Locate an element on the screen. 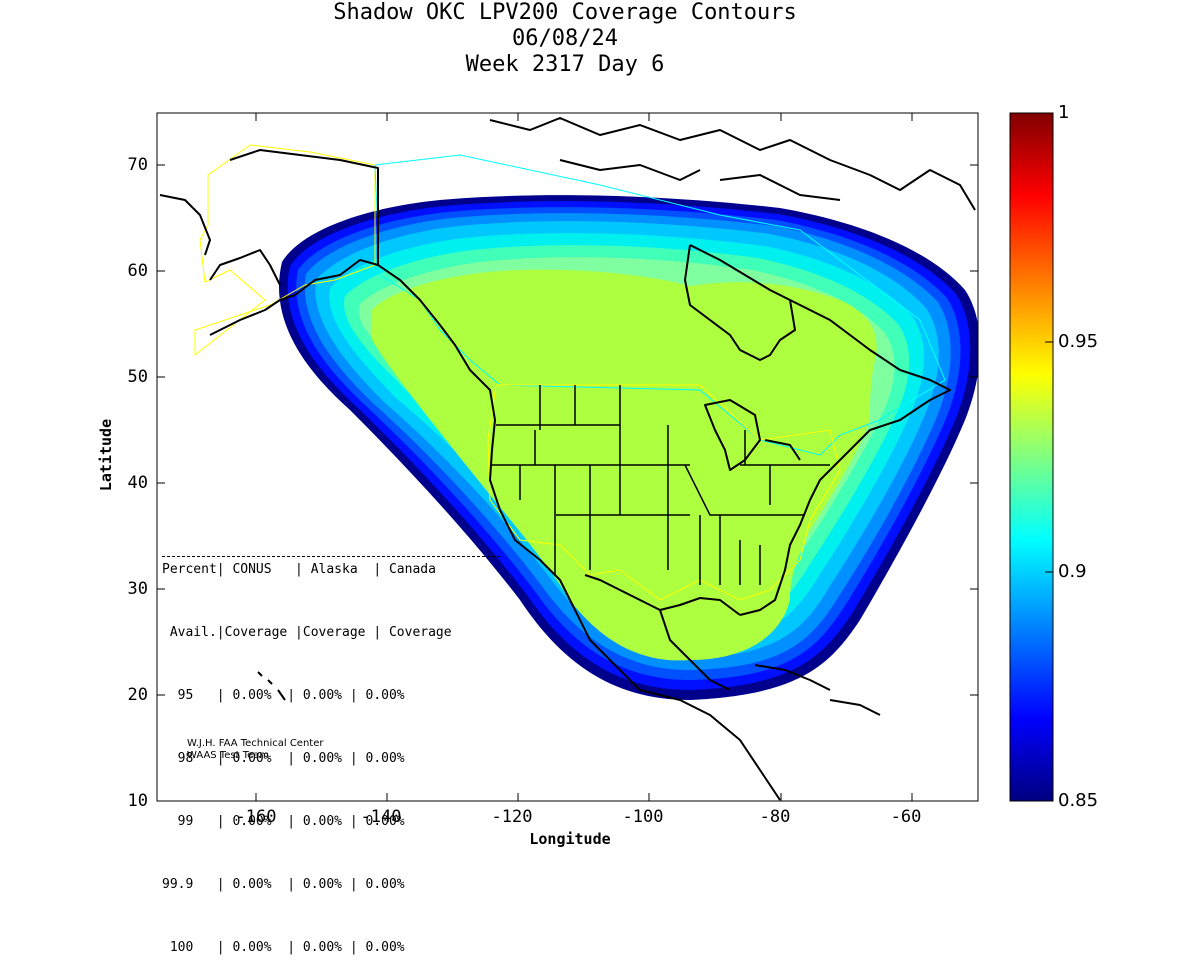 The height and width of the screenshot is (979, 1200). x-tick-label: -160 is located at coordinates (256, 817).